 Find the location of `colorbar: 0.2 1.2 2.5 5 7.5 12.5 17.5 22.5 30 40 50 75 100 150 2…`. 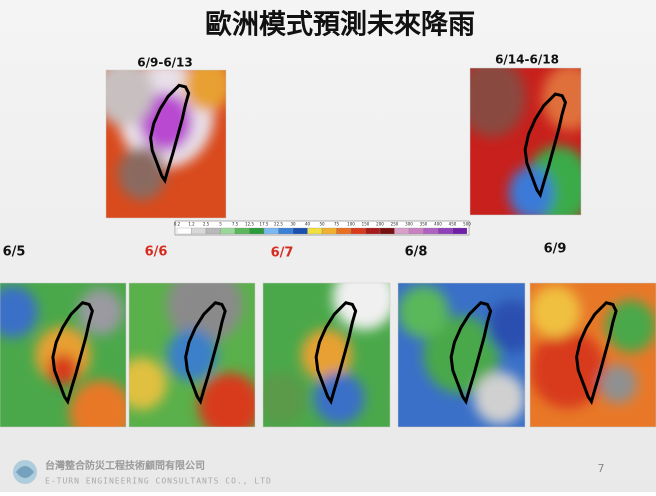

colorbar: 0.2 1.2 2.5 5 7.5 12.5 17.5 22.5 30 40 50 75 100 150 2… is located at coordinates (322, 228).